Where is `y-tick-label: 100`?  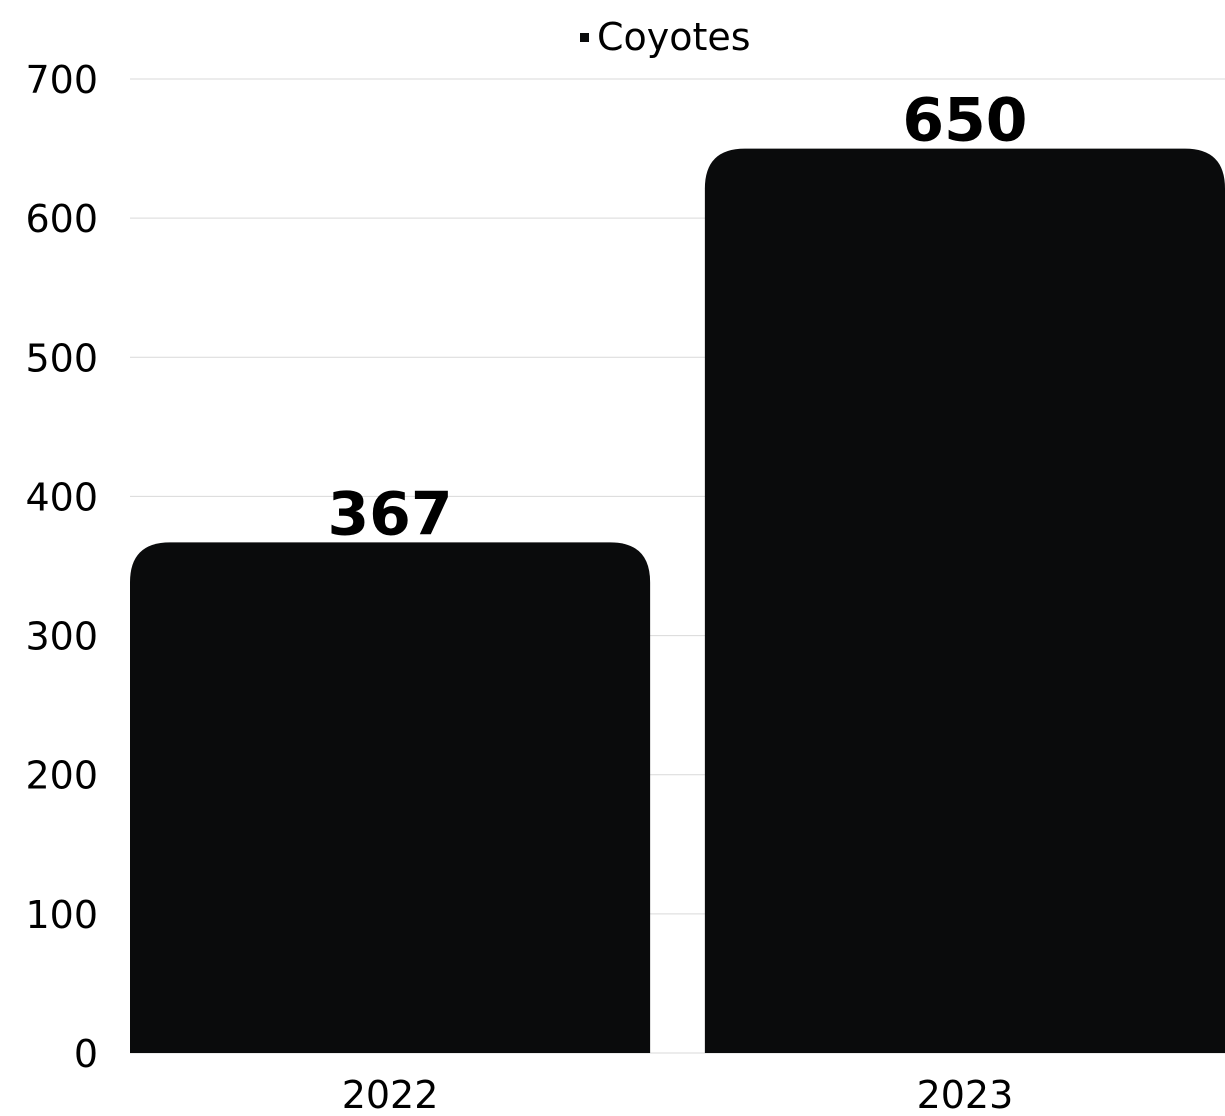 y-tick-label: 100 is located at coordinates (61, 915).